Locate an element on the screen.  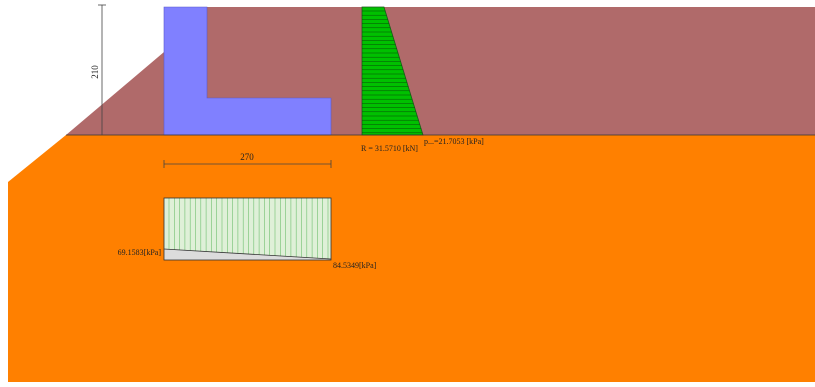
contact-pressure-diagram is located at coordinates (247, 229).